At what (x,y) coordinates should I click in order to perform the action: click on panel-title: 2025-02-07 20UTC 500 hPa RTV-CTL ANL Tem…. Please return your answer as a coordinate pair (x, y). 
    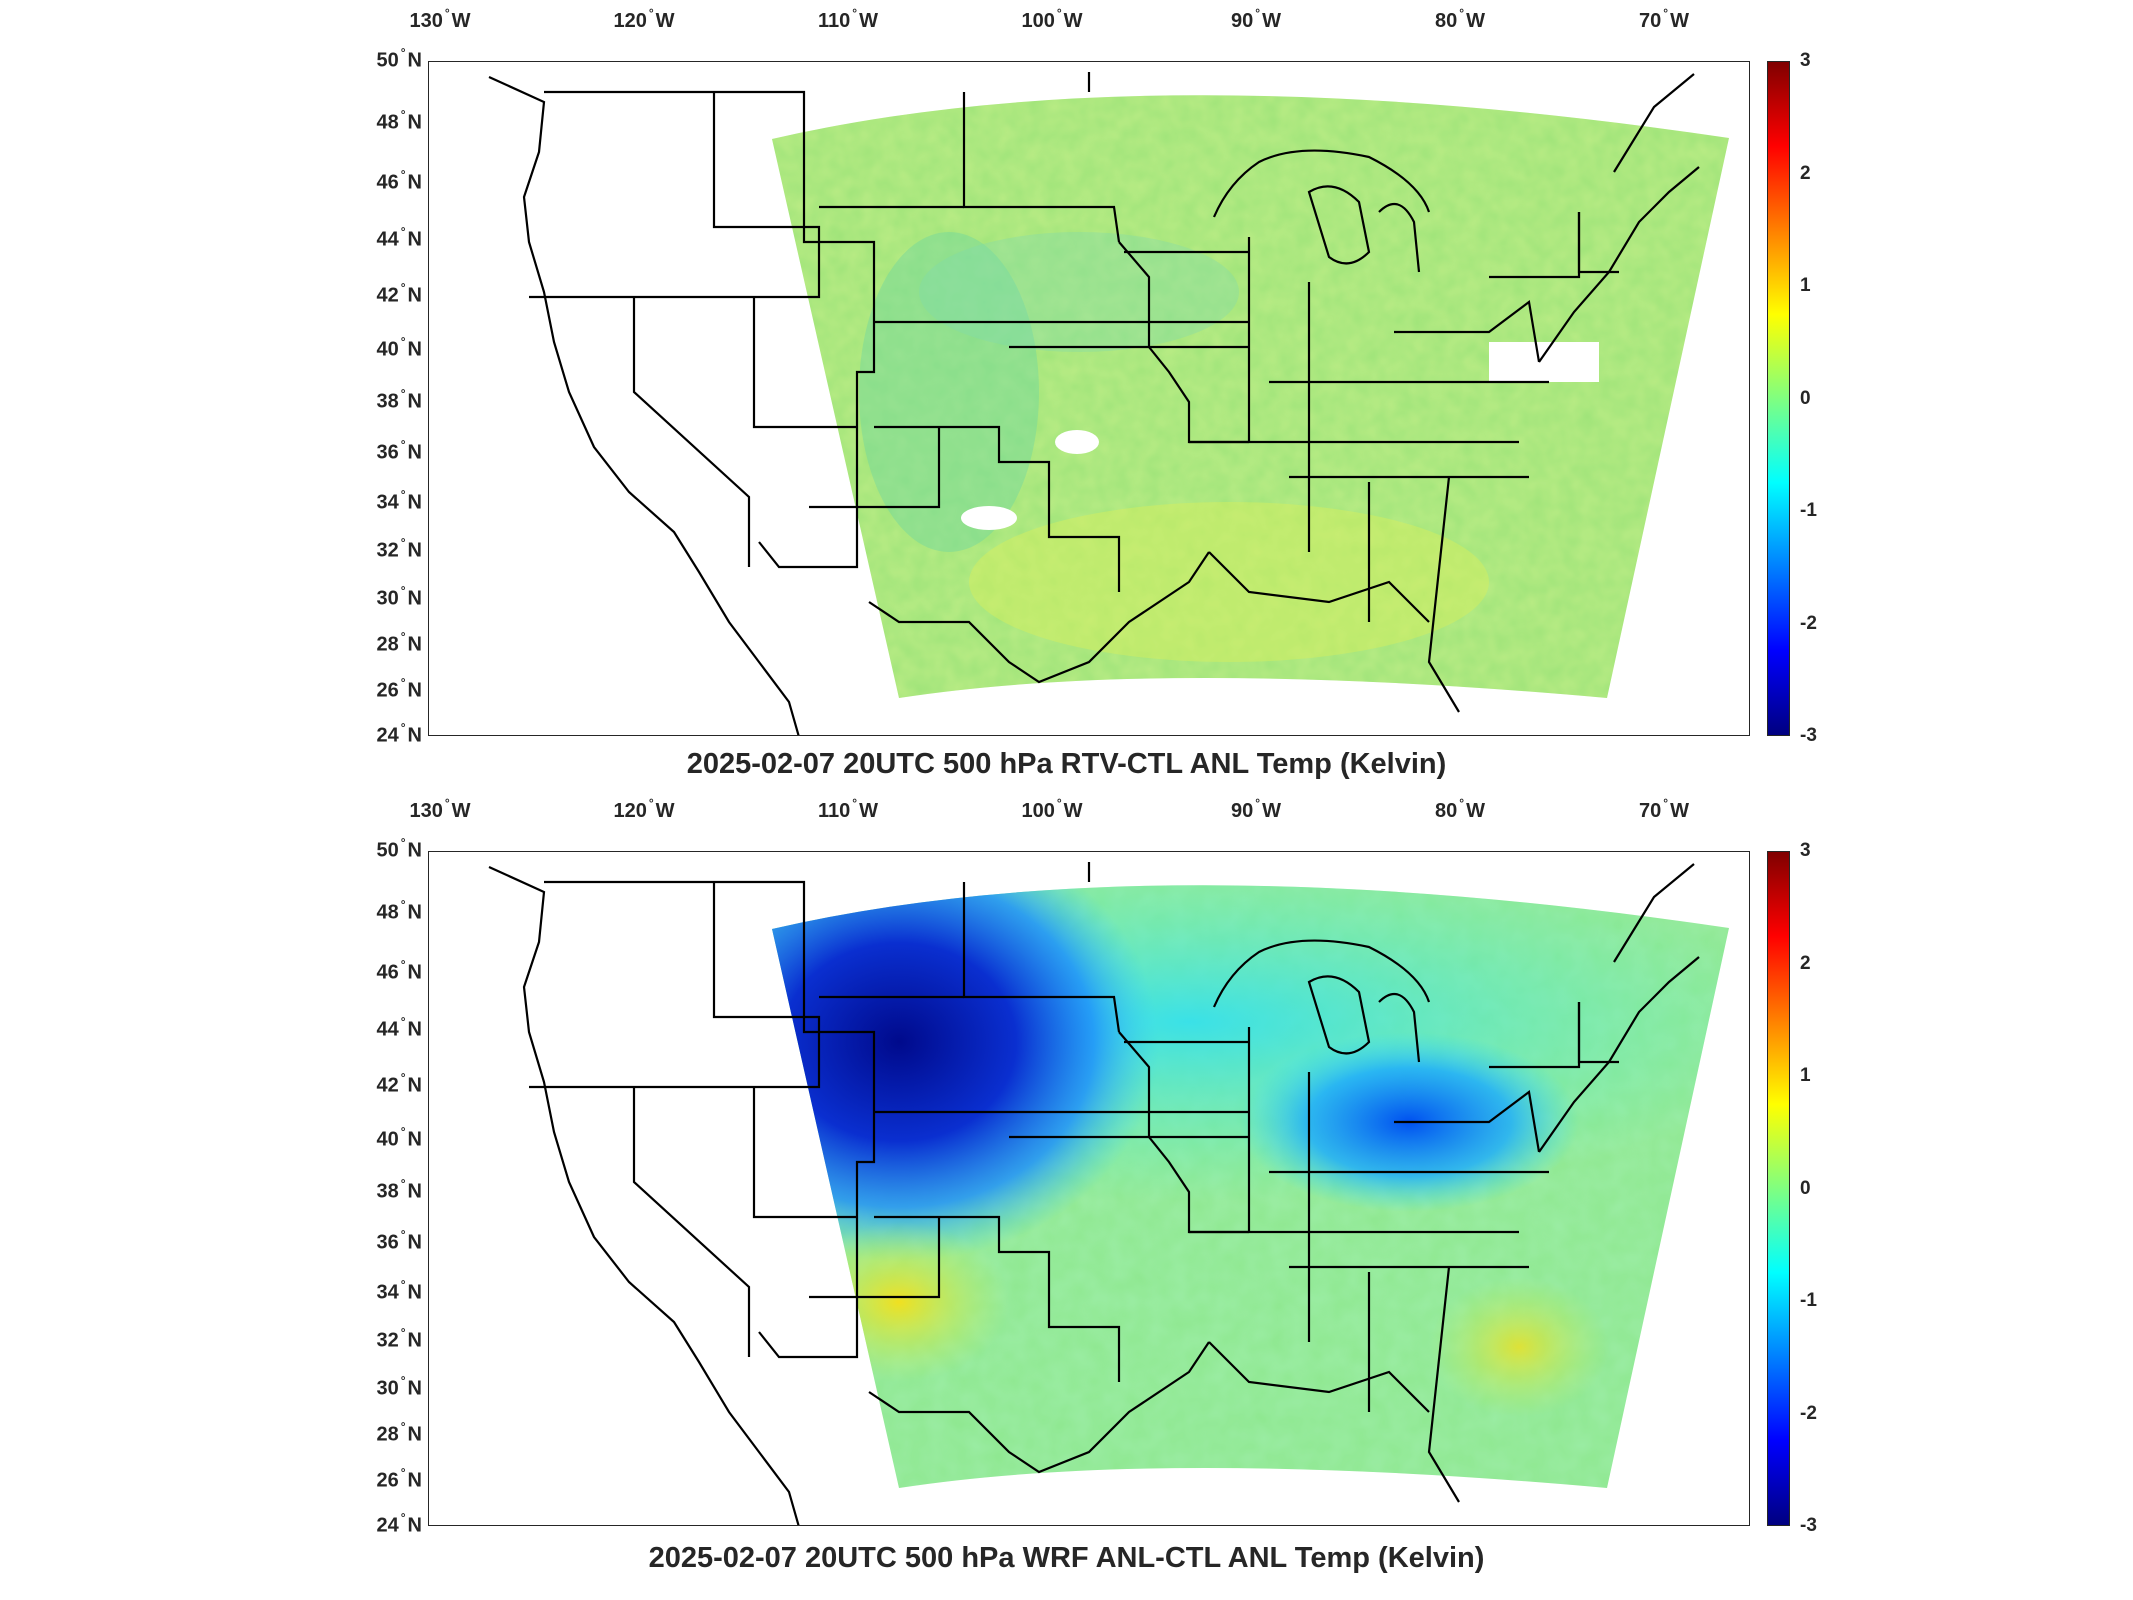
    Looking at the image, I should click on (1066, 764).